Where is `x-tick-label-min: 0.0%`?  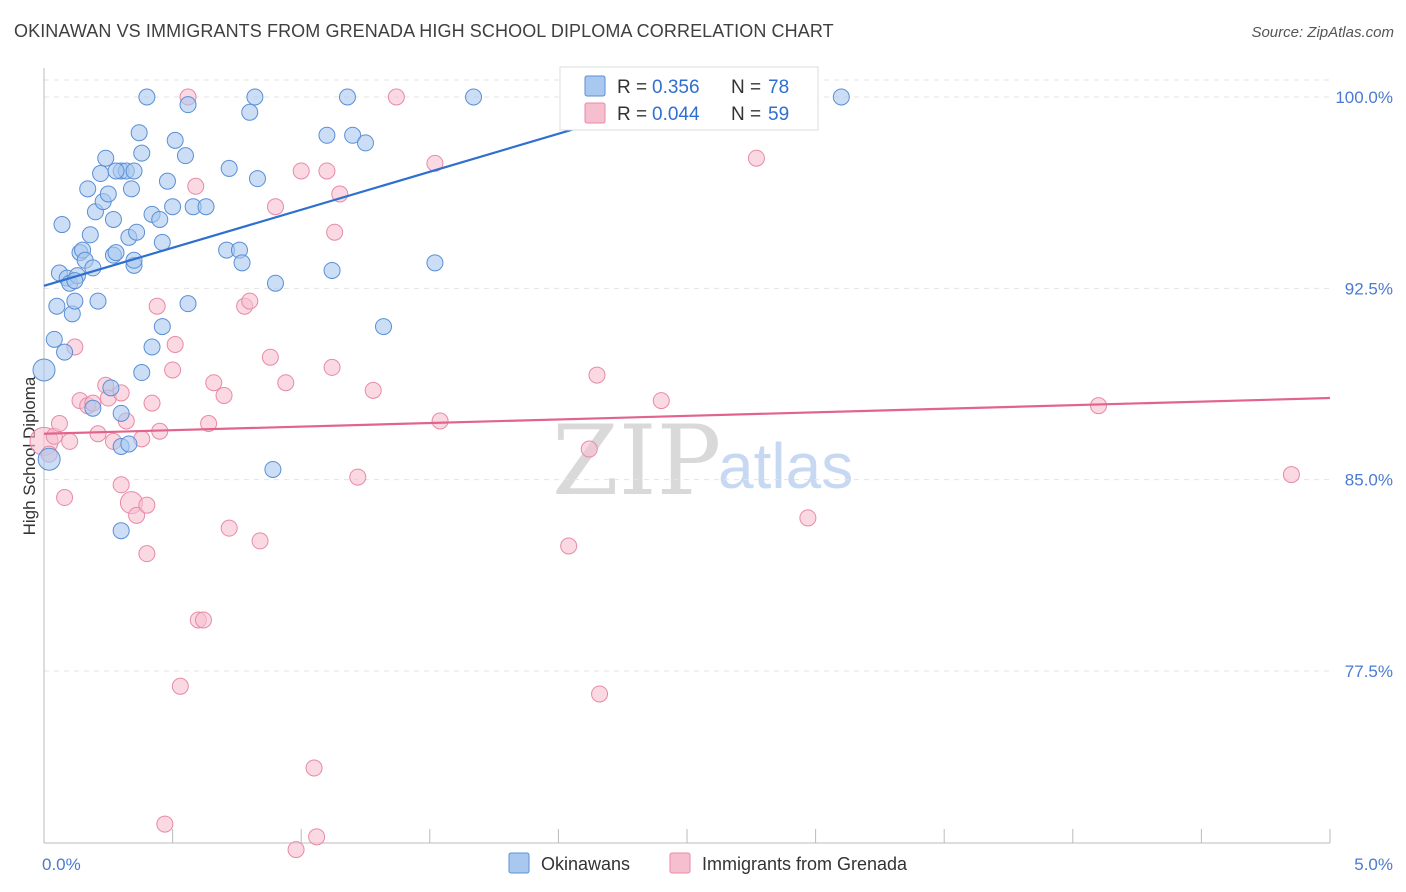 x-tick-label-min: 0.0% is located at coordinates (61, 864).